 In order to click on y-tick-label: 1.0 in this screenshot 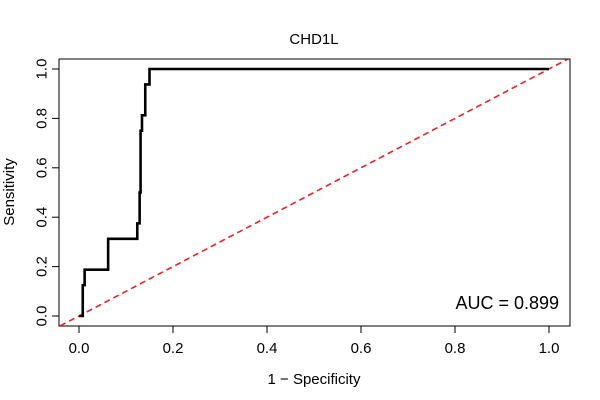, I will do `click(42, 69)`.